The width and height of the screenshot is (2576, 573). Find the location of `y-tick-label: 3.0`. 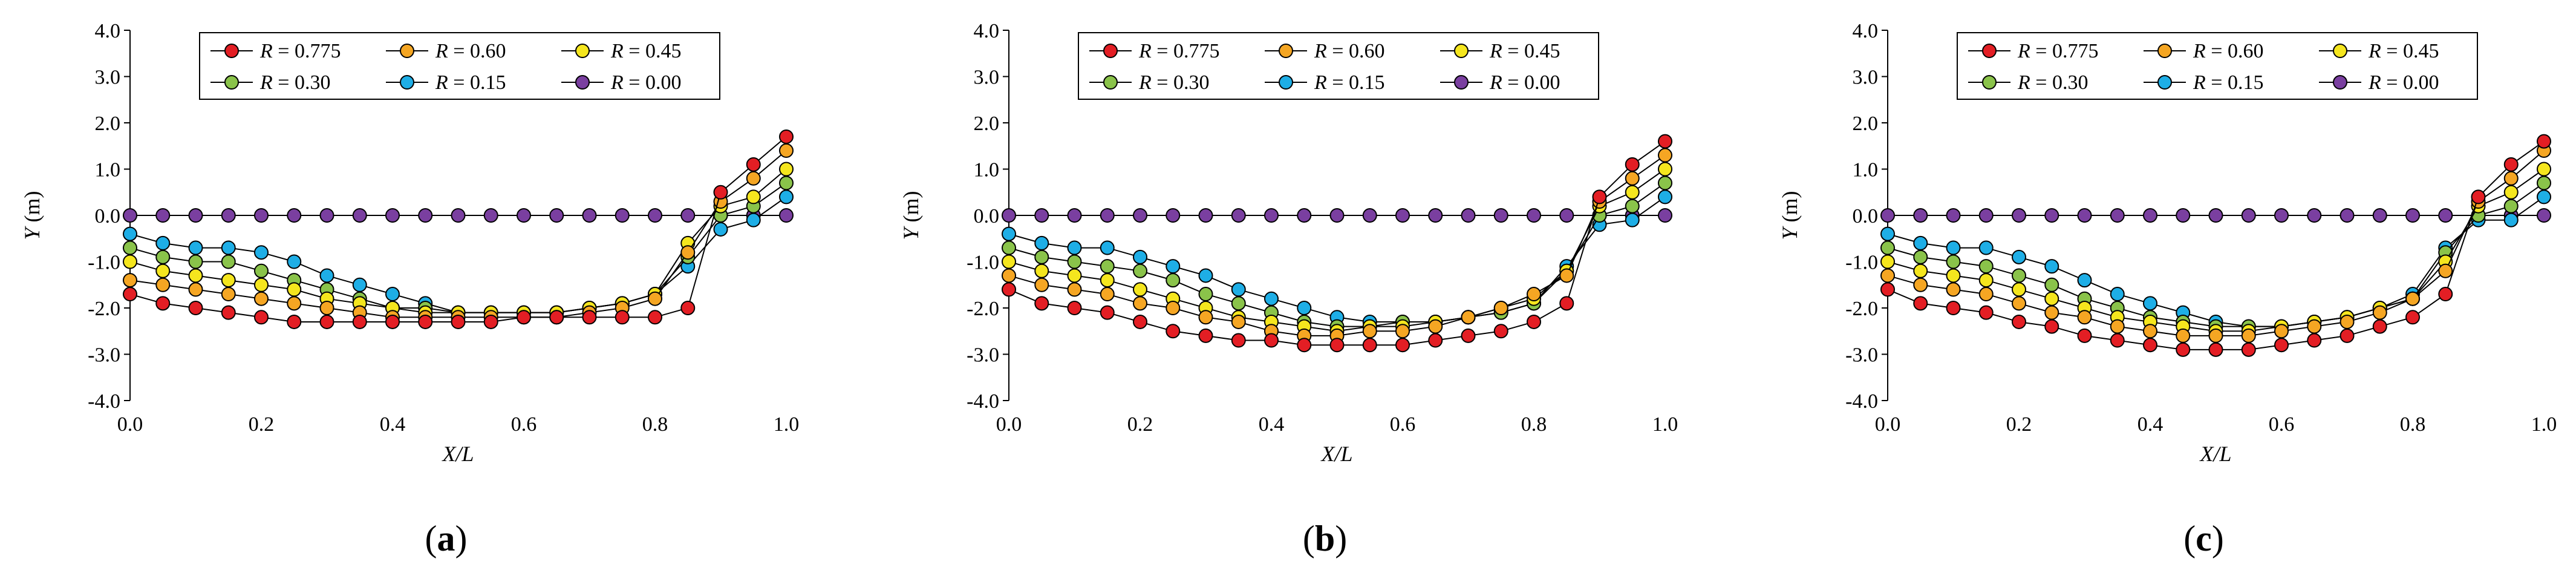

y-tick-label: 3.0 is located at coordinates (987, 78).